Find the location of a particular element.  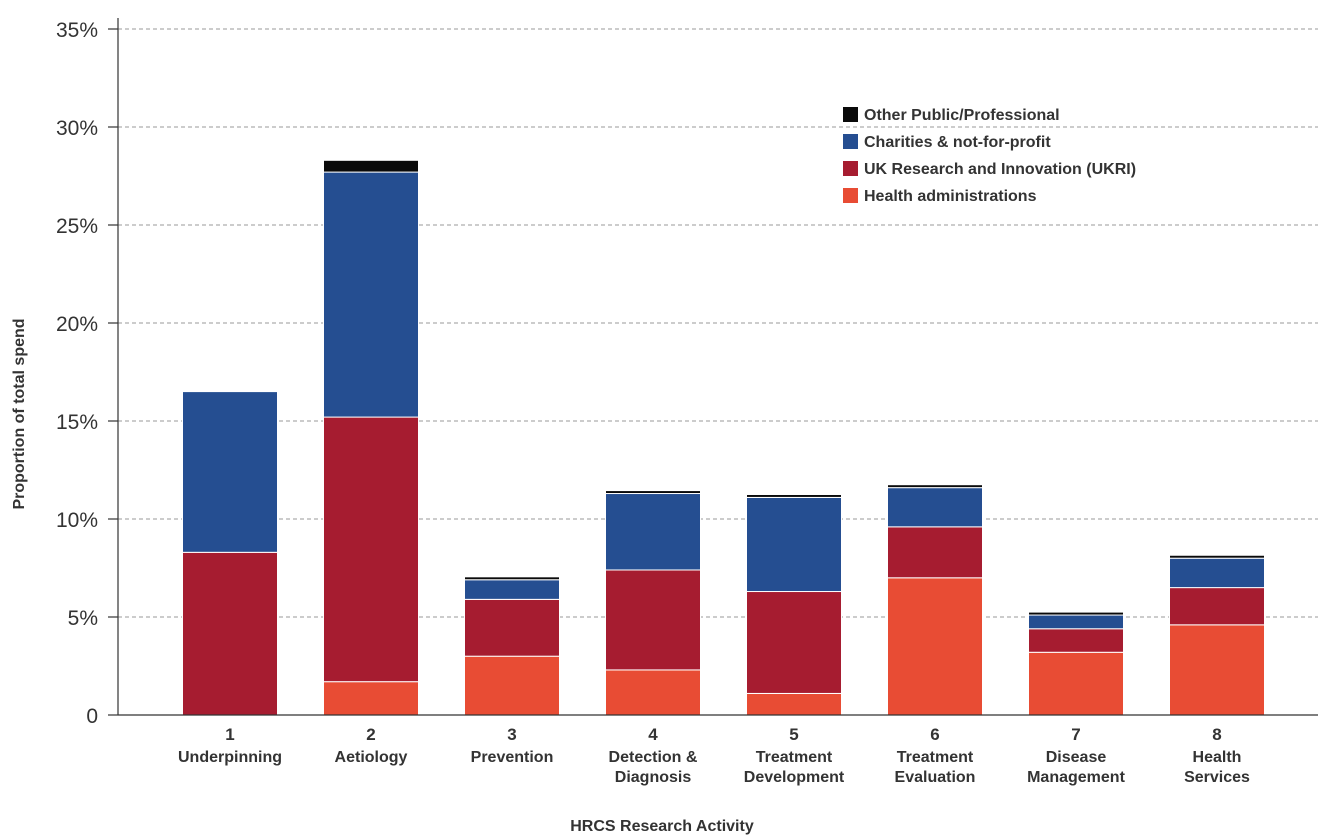

legend-label-2: UK Research and Innovation (UKRI) is located at coordinates (1000, 169).